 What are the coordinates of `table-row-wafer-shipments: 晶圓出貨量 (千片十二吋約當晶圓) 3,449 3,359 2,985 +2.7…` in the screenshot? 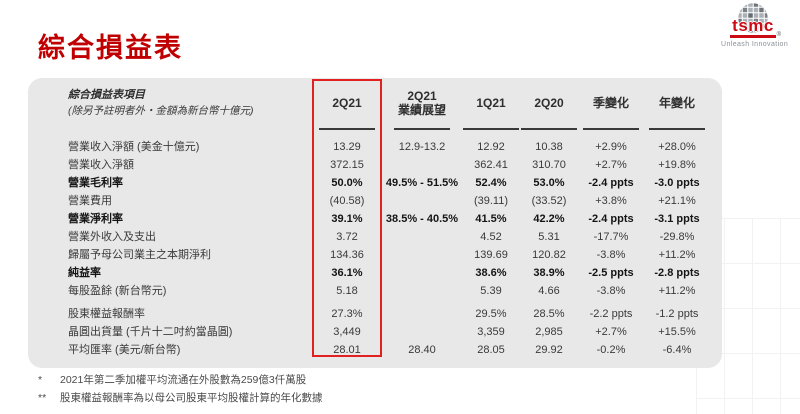 It's located at (382, 332).